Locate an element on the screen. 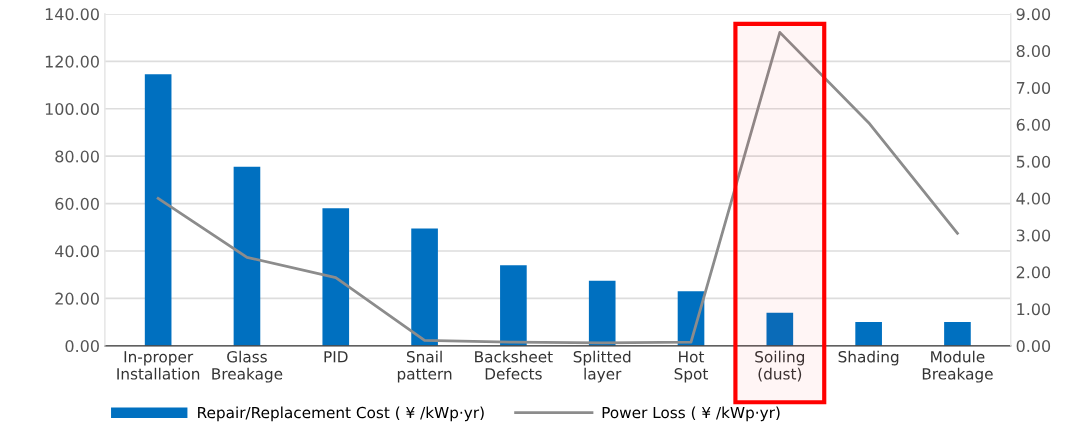 Image resolution: width=1081 pixels, height=435 pixels. legend-label: Power Loss ( ¥ /kWp·yr) is located at coordinates (691, 414).